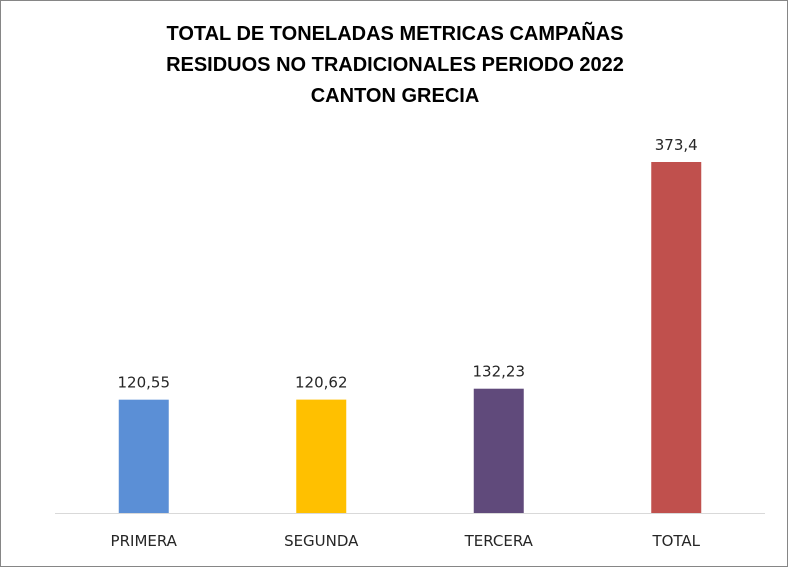 The width and height of the screenshot is (788, 567). I want to click on bar-tercera, so click(498, 450).